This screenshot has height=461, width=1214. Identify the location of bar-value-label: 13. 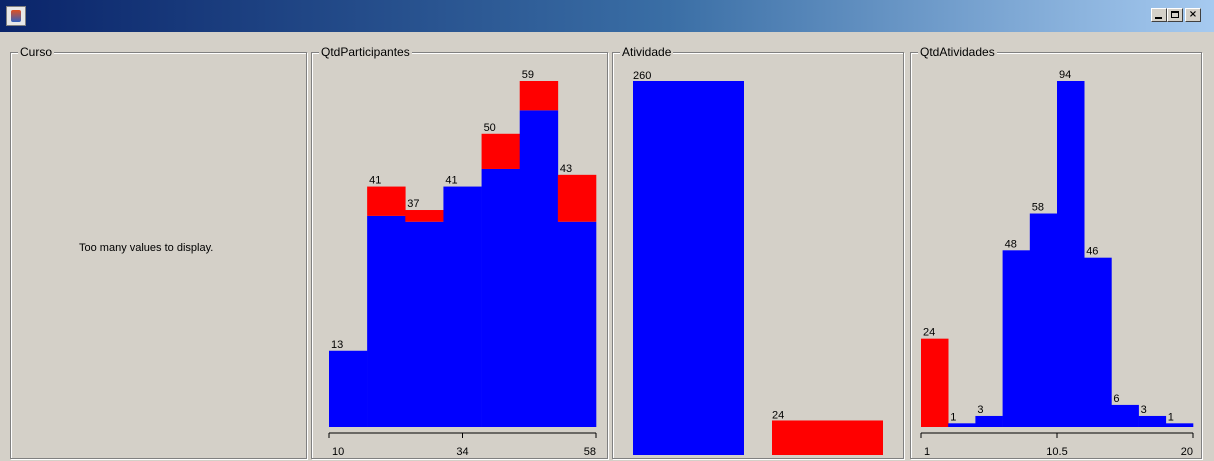
(337, 345).